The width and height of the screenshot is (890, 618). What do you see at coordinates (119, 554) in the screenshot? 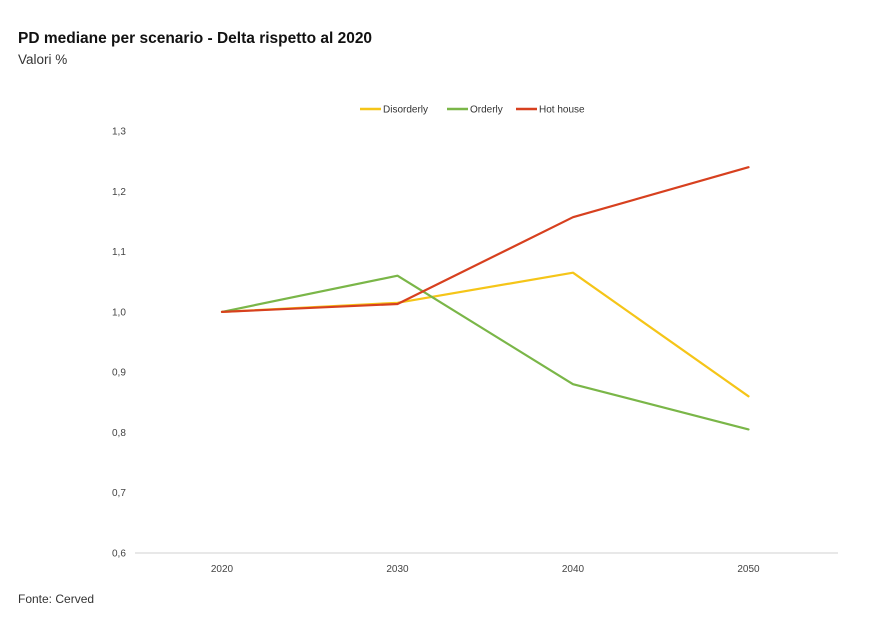
I see `y-tick-label: 0,6` at bounding box center [119, 554].